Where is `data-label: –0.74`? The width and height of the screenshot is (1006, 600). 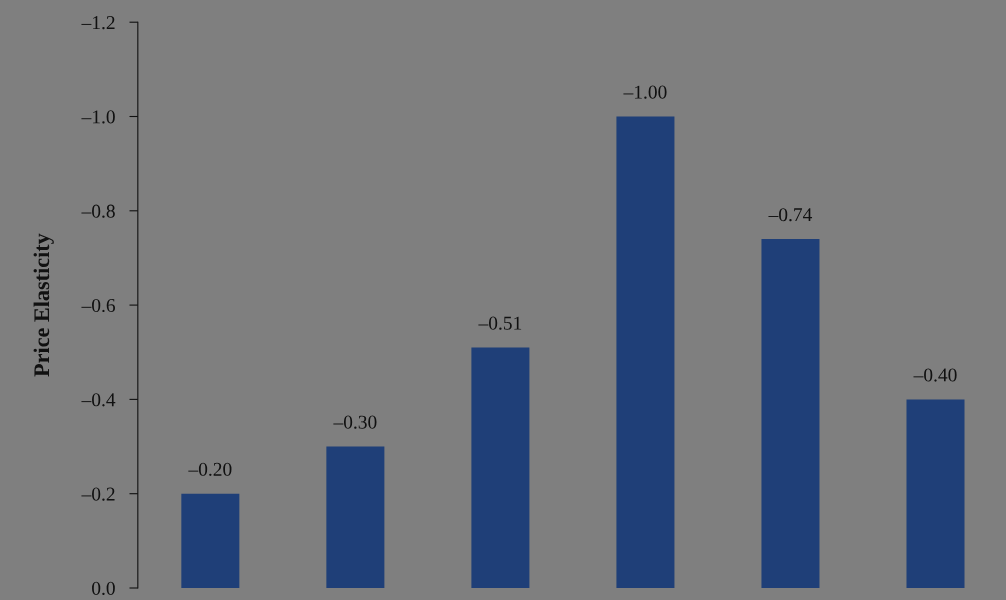
data-label: –0.74 is located at coordinates (790, 215).